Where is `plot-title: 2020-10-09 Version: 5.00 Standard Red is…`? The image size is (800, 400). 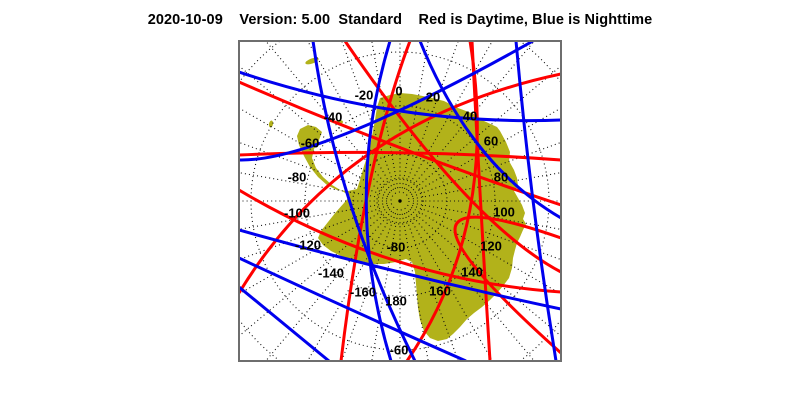
plot-title: 2020-10-09 Version: 5.00 Standard Red is… is located at coordinates (400, 20).